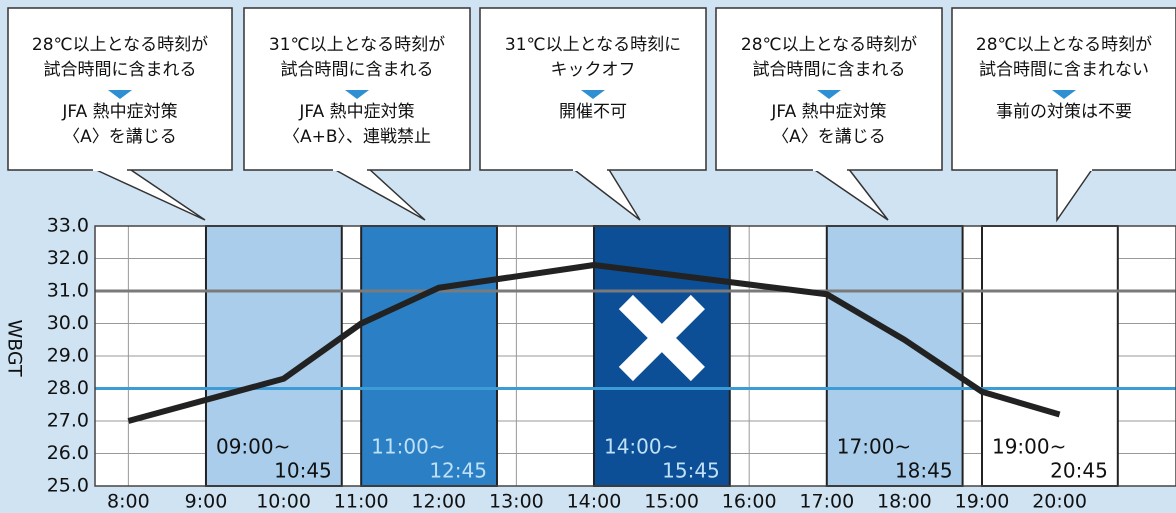 Image resolution: width=1176 pixels, height=513 pixels. What do you see at coordinates (68, 486) in the screenshot?
I see `y-tick-label: 25.0` at bounding box center [68, 486].